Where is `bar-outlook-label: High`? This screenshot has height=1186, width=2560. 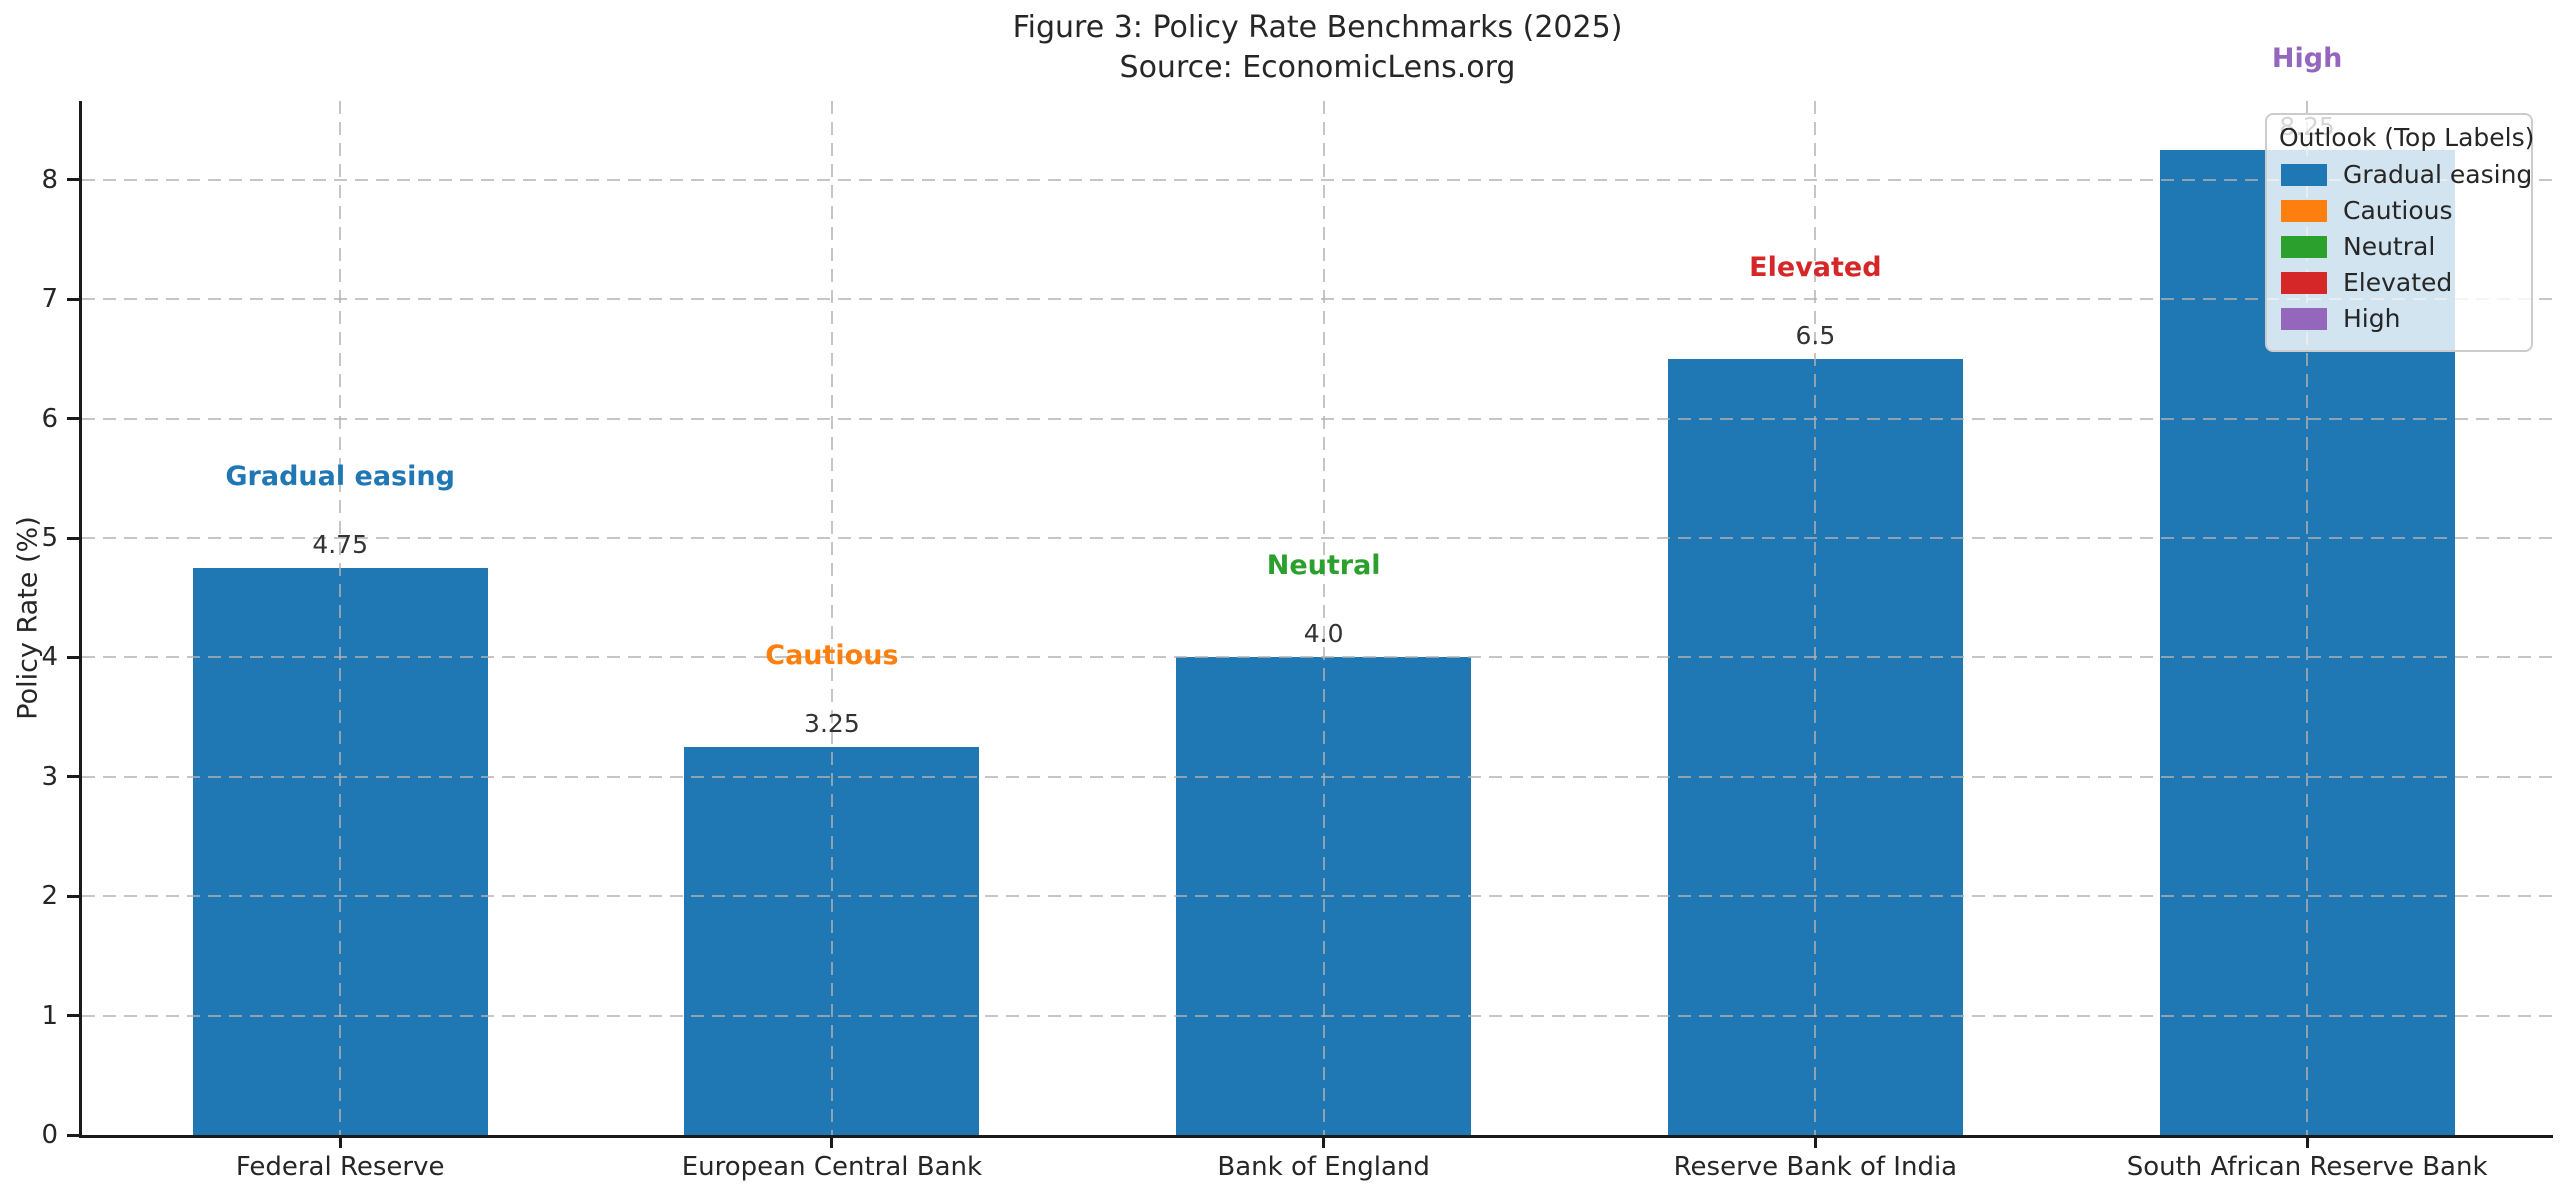
bar-outlook-label: High is located at coordinates (2307, 58).